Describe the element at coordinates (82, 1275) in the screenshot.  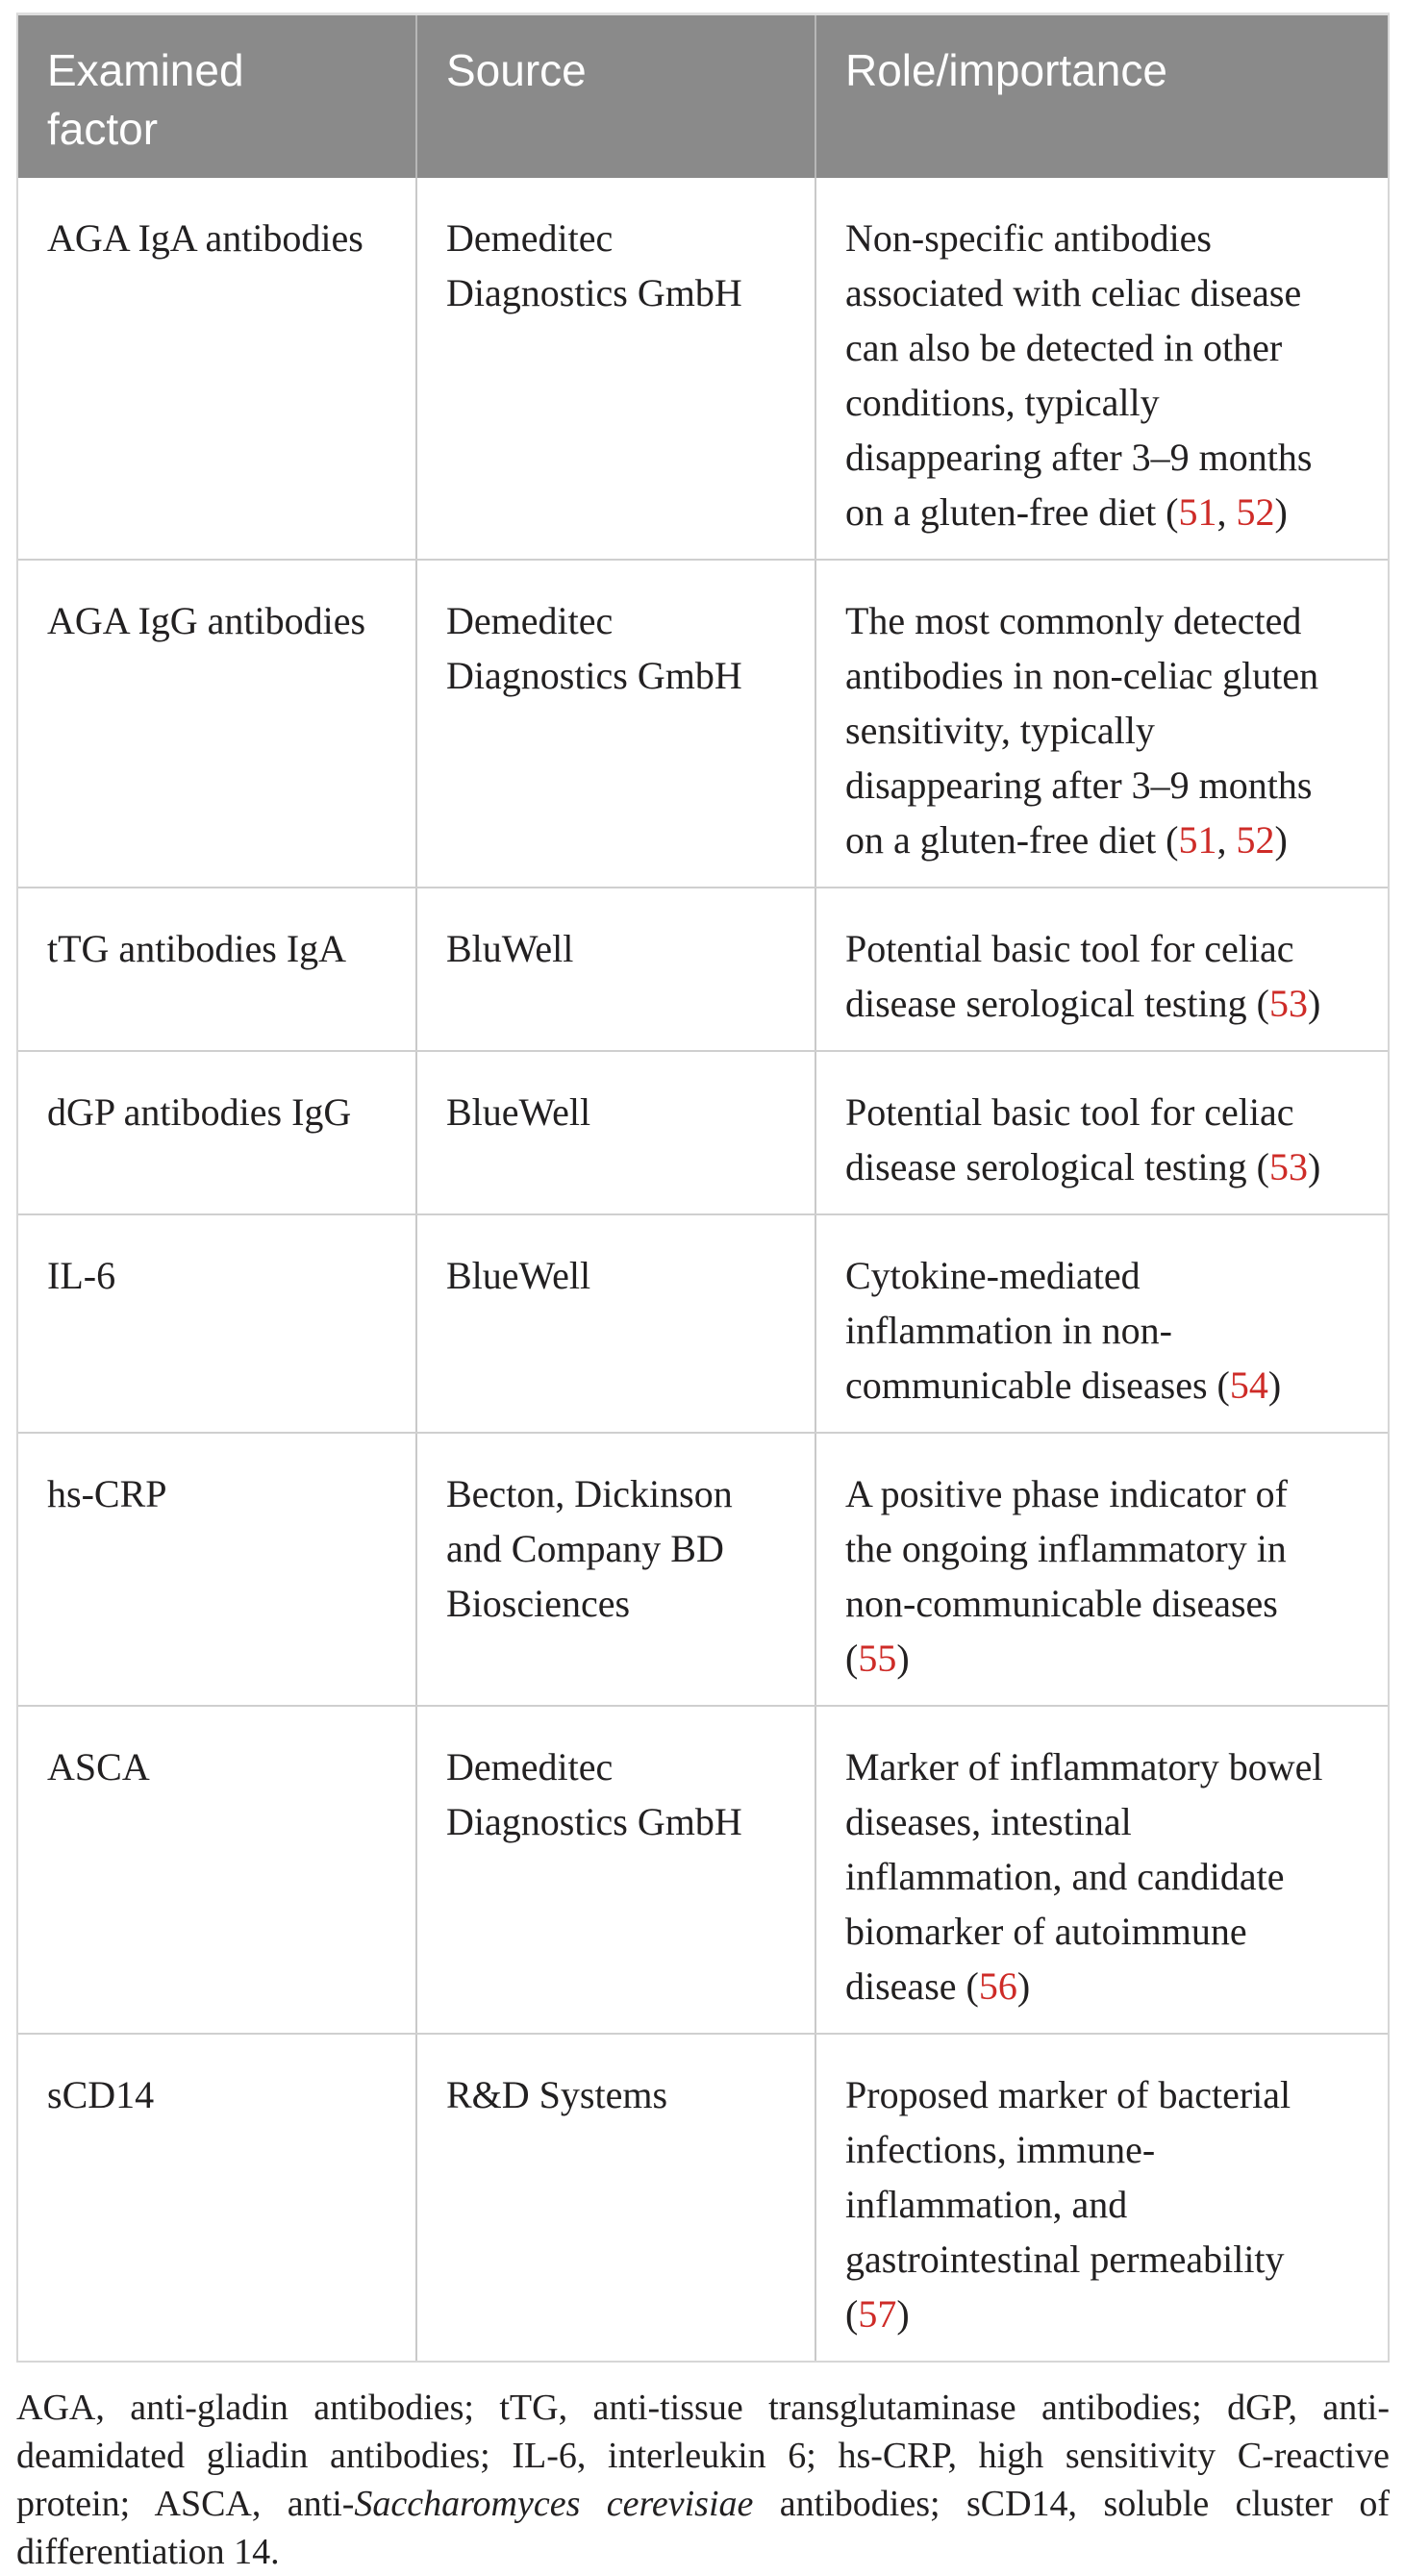
I see `factor-cell: IL-6` at that location.